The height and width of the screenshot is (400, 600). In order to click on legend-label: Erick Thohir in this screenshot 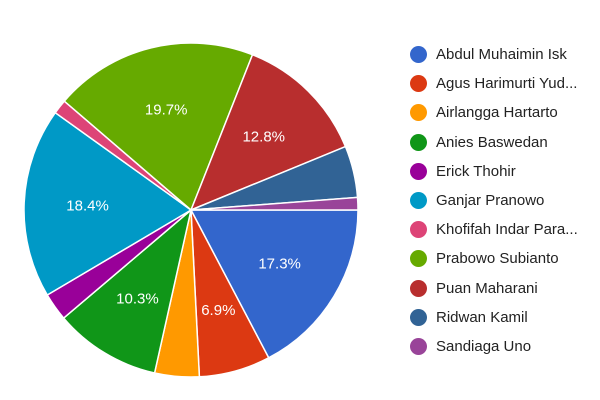, I will do `click(476, 171)`.